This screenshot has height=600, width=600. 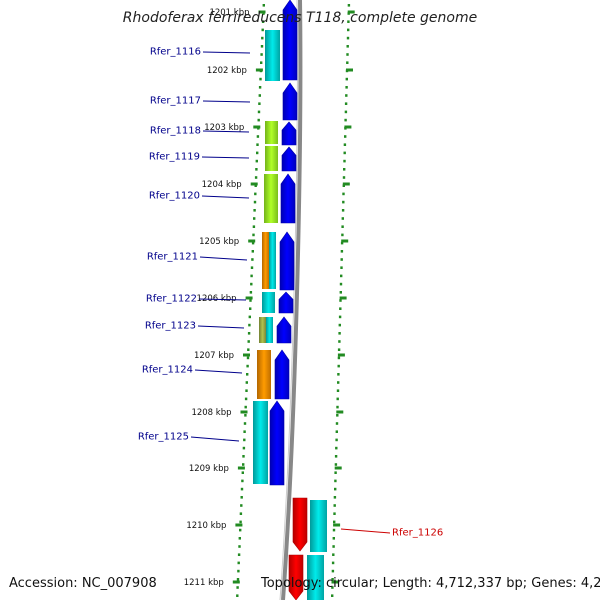 What do you see at coordinates (214, 356) in the screenshot?
I see `tick-label: 1207 kbp` at bounding box center [214, 356].